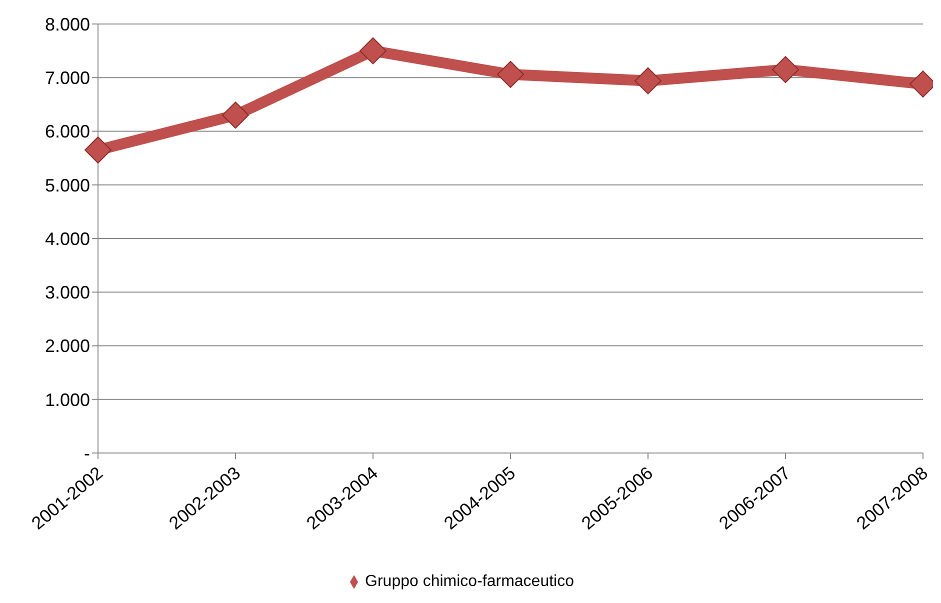  Describe the element at coordinates (67, 132) in the screenshot. I see `y-tick-label: 6.000` at that location.